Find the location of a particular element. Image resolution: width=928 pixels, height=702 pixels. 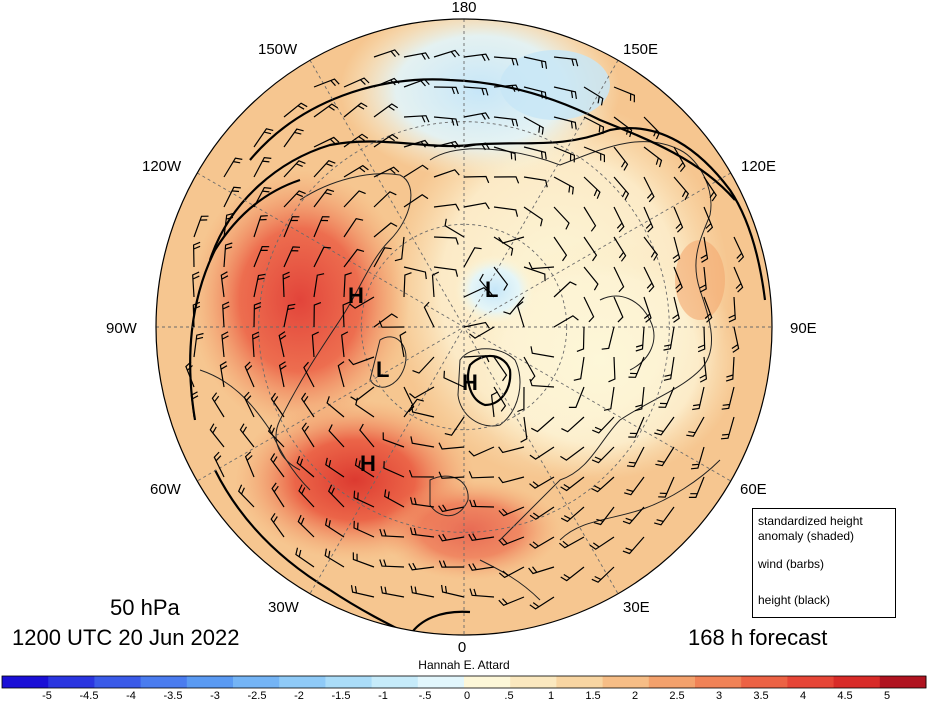

lon-label-90e: 90E is located at coordinates (803, 328).